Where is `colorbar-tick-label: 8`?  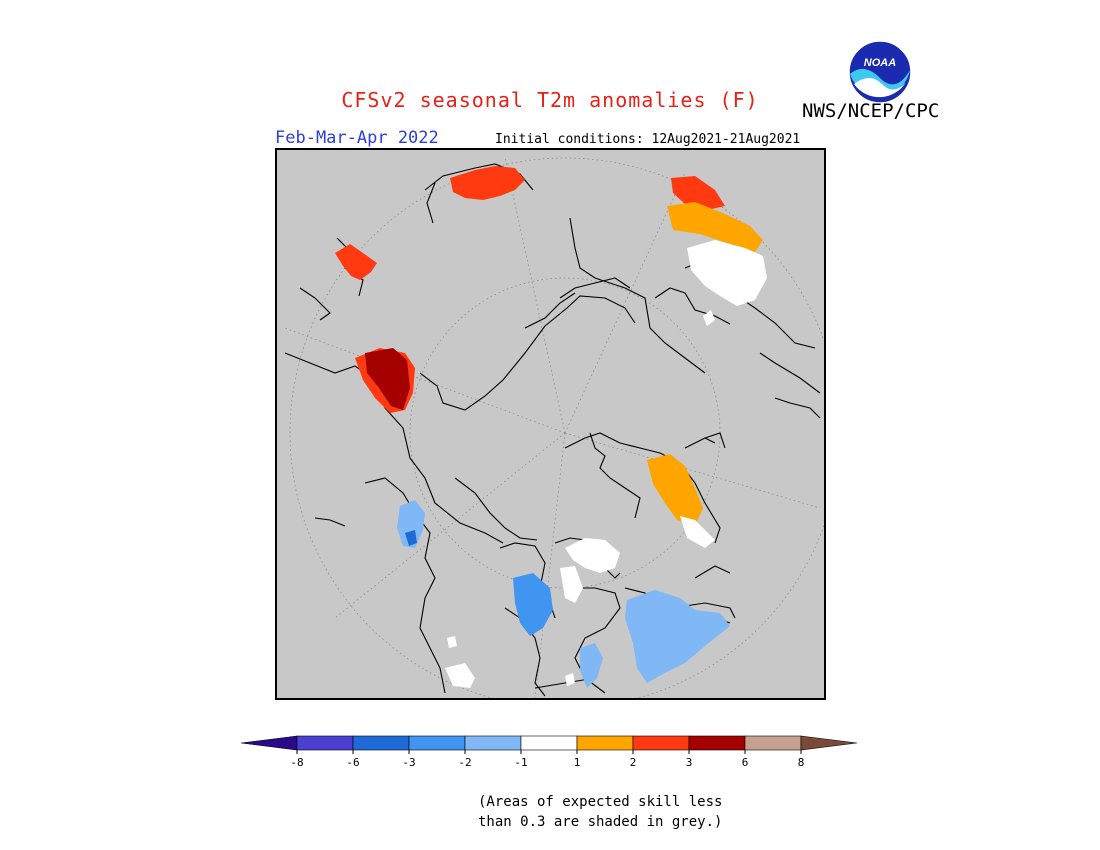 colorbar-tick-label: 8 is located at coordinates (801, 762).